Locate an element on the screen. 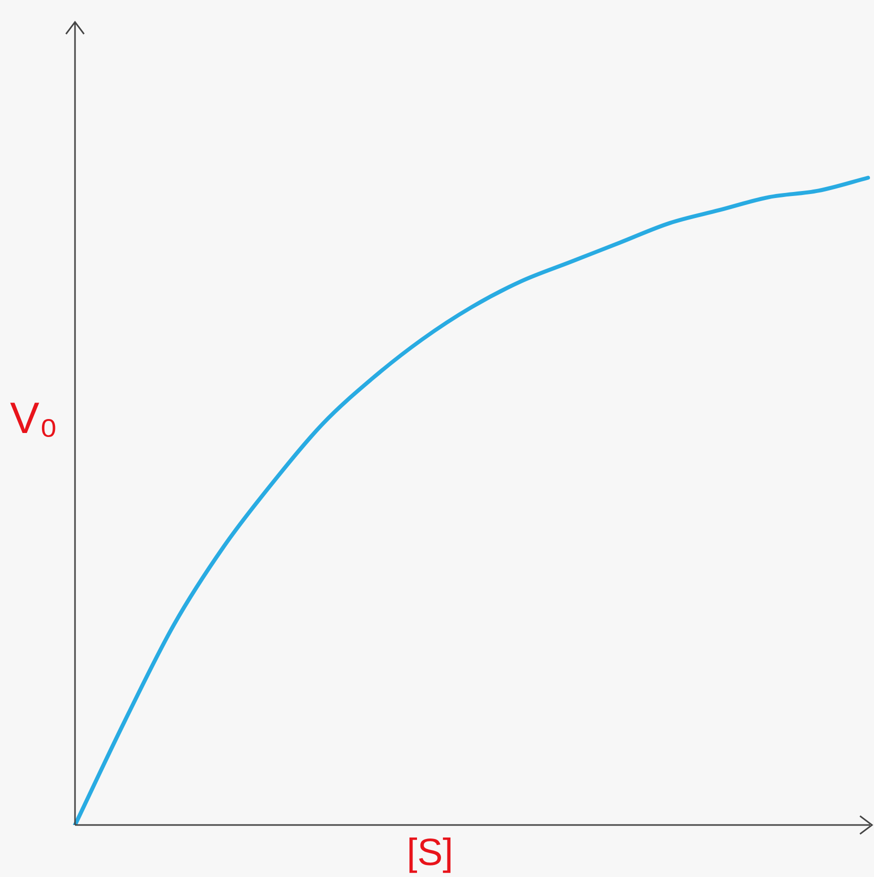  y-axis-title: V₀ is located at coordinates (34, 419).